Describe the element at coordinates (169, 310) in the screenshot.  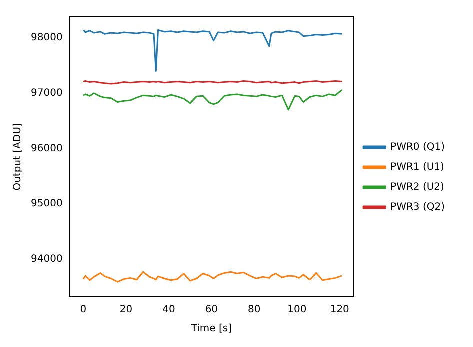
I see `x-tick-label: 40` at that location.